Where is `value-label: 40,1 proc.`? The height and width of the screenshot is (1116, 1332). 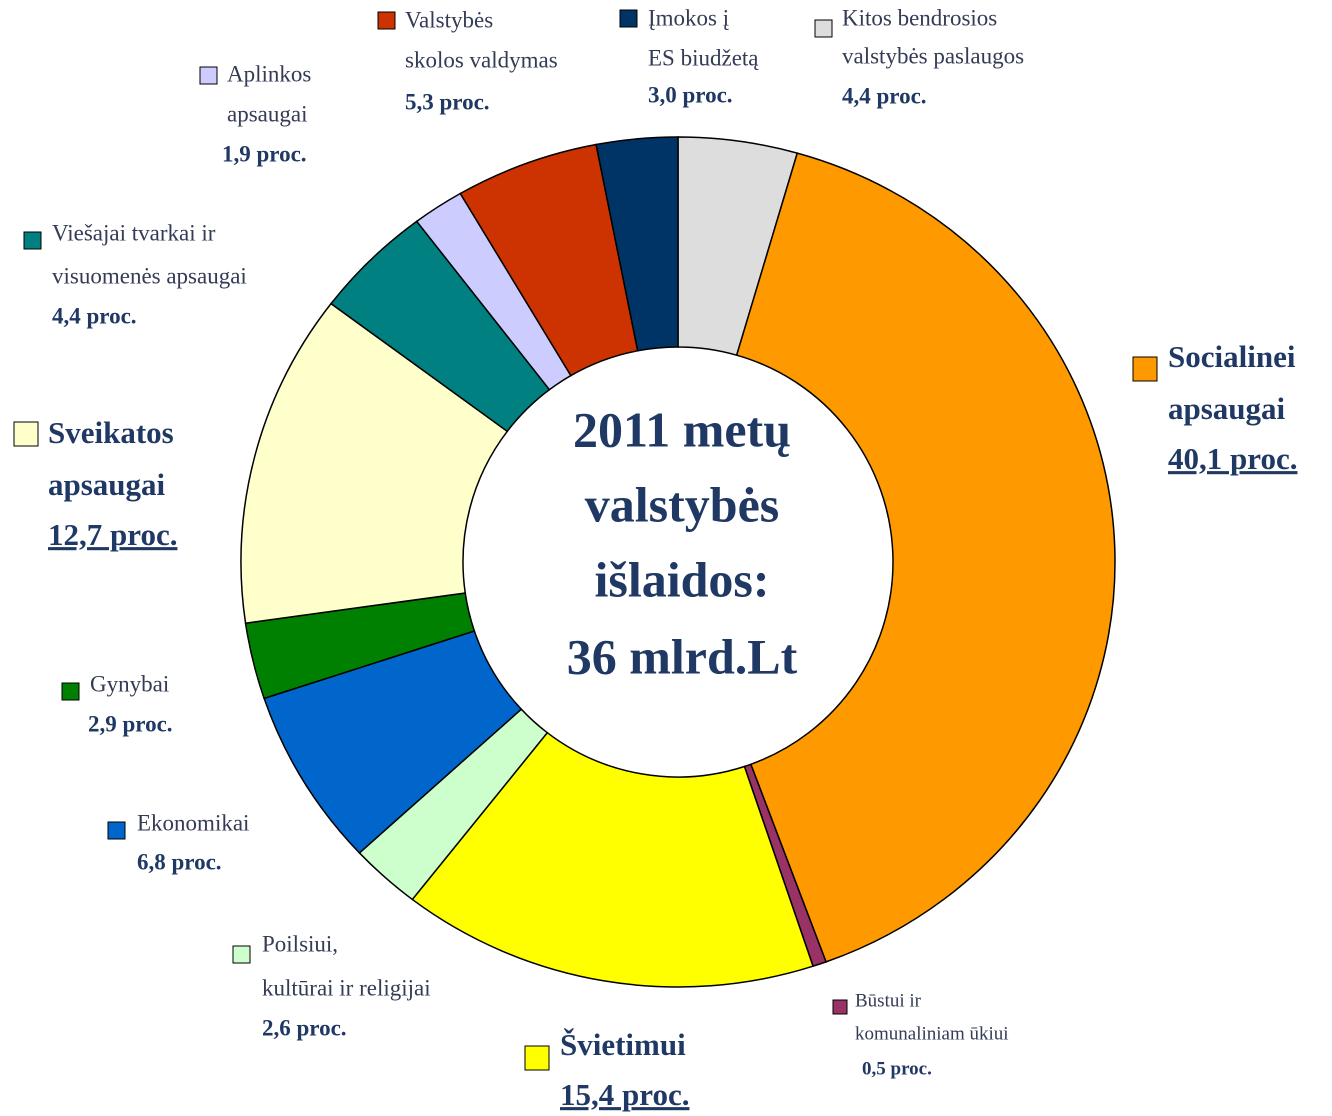 value-label: 40,1 proc. is located at coordinates (1232, 458).